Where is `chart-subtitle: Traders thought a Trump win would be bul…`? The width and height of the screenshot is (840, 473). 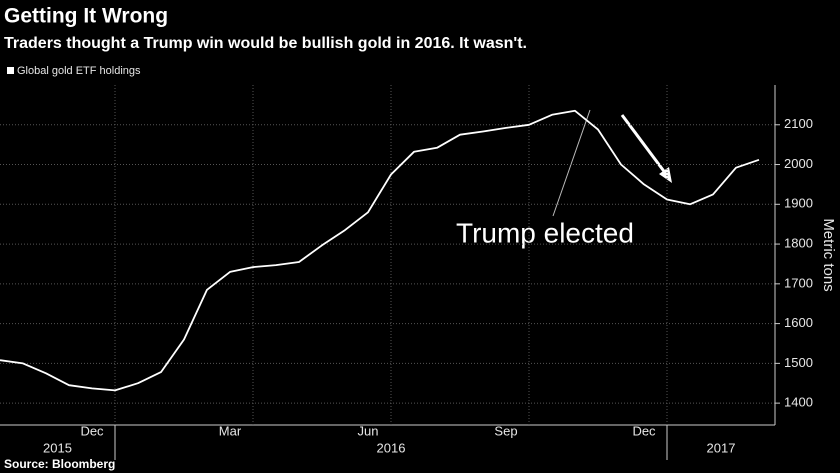
chart-subtitle: Traders thought a Trump win would be bul… is located at coordinates (265, 43).